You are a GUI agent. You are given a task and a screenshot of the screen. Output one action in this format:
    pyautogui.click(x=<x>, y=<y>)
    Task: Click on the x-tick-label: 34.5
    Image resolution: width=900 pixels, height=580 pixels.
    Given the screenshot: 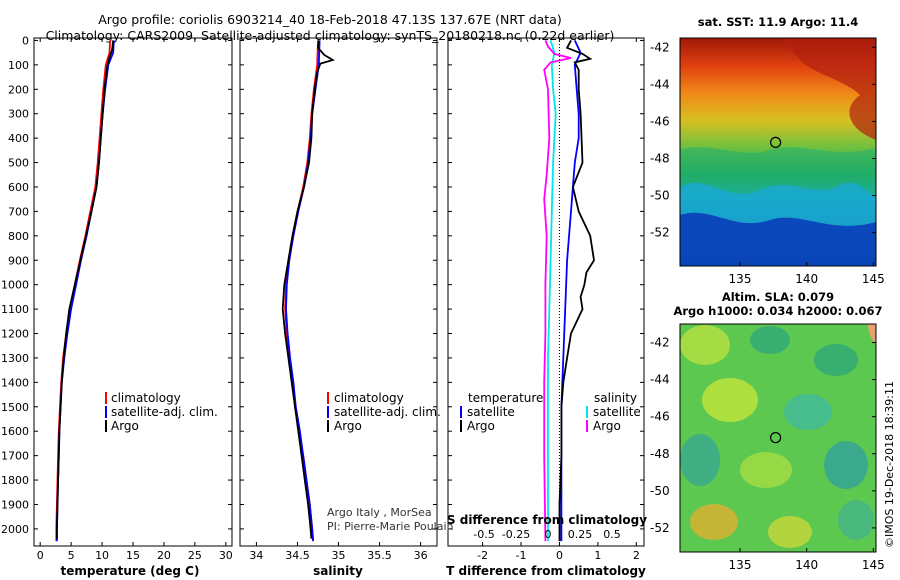 What is the action you would take?
    pyautogui.click(x=297, y=555)
    